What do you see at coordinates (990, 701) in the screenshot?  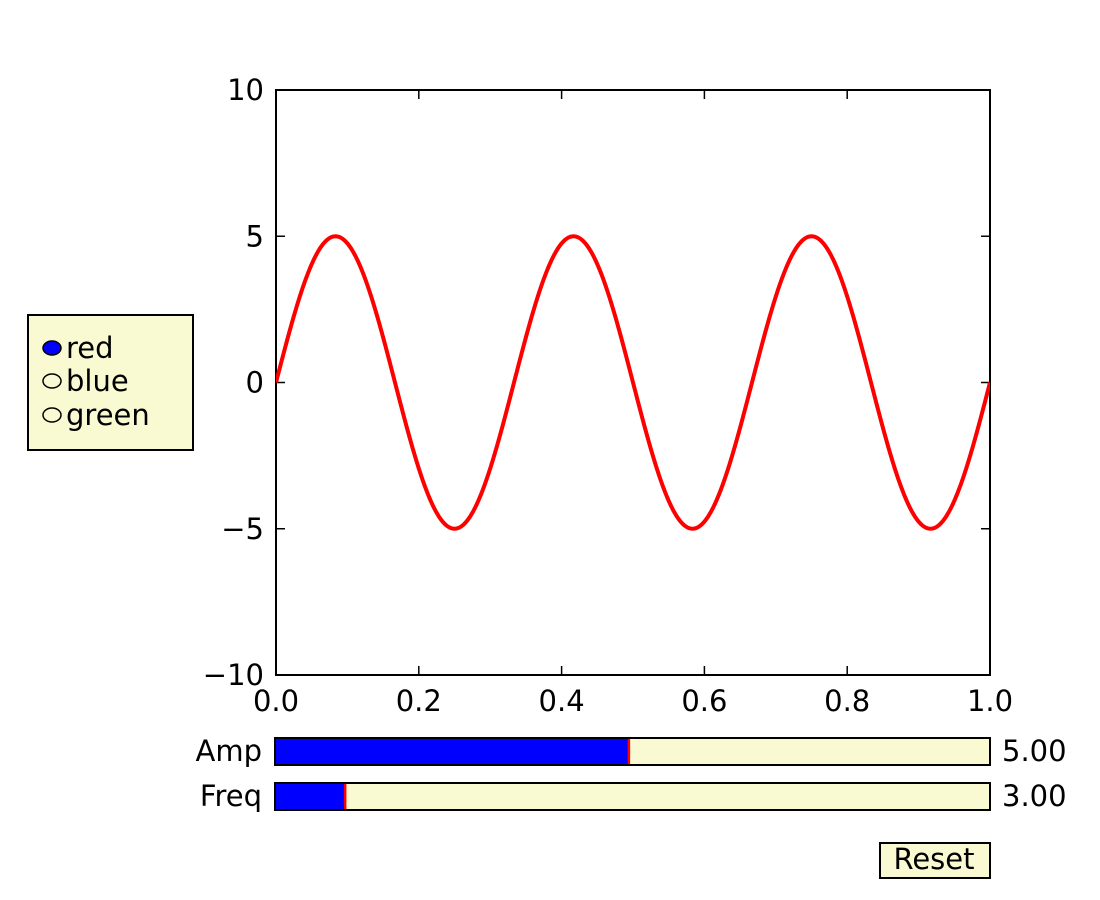 I see `x-tick-label: 1.0` at bounding box center [990, 701].